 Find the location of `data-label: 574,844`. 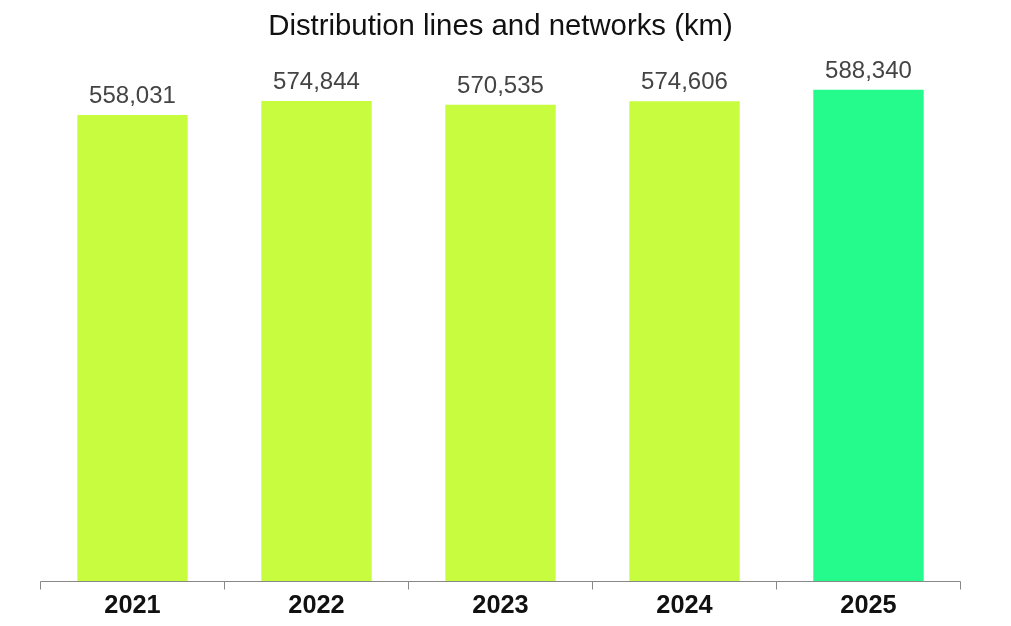

data-label: 574,844 is located at coordinates (316, 81).